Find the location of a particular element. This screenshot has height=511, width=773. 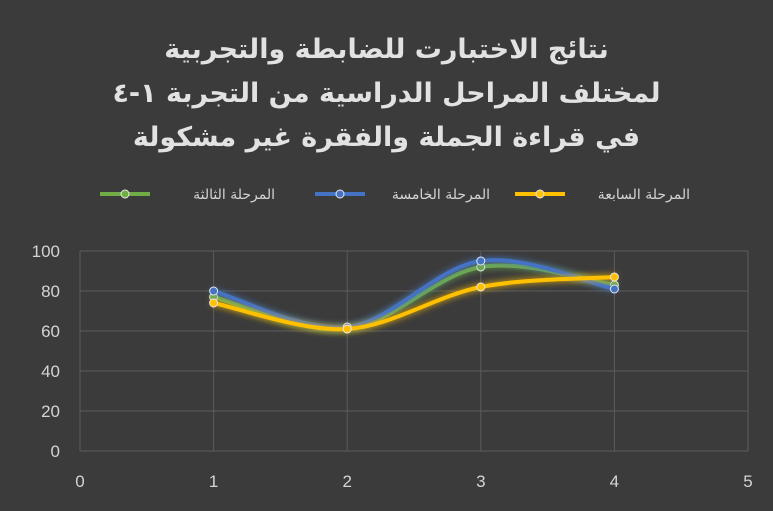

chart-title-line-2: لمختلف المراحل الدراسية من التجربة ١-٤ is located at coordinates (386, 93).